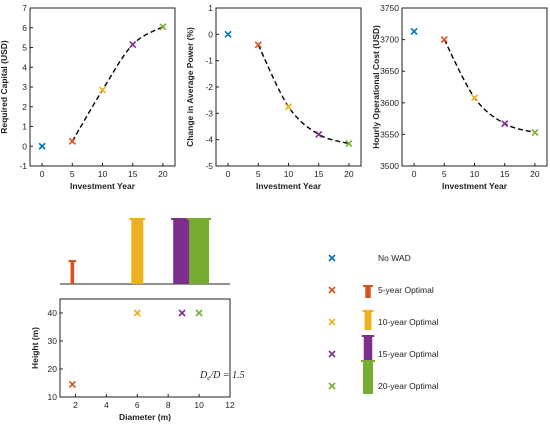 The width and height of the screenshot is (550, 429). What do you see at coordinates (168, 405) in the screenshot?
I see `x-tick-label: 8` at bounding box center [168, 405].